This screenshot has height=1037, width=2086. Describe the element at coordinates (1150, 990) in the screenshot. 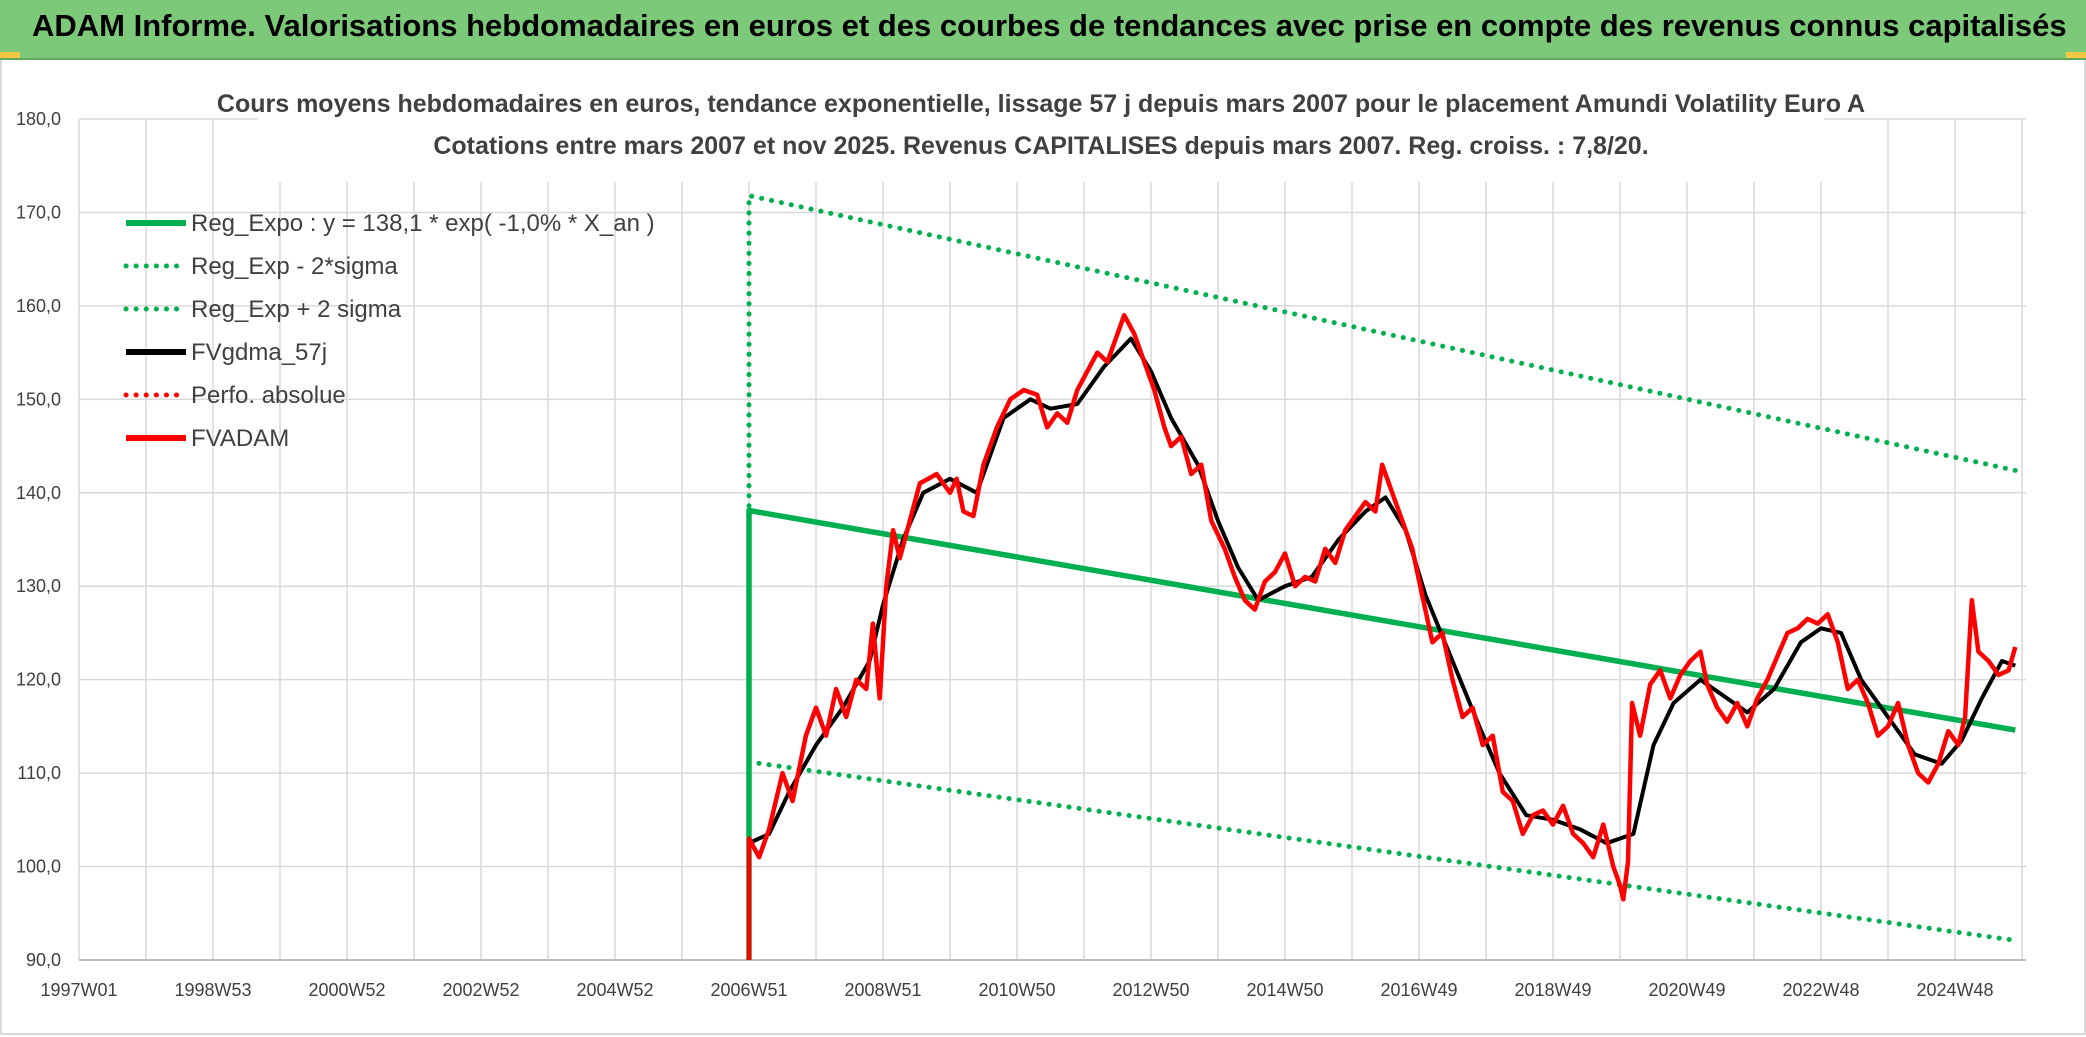

I see `x-tick-label: 2012W50` at that location.